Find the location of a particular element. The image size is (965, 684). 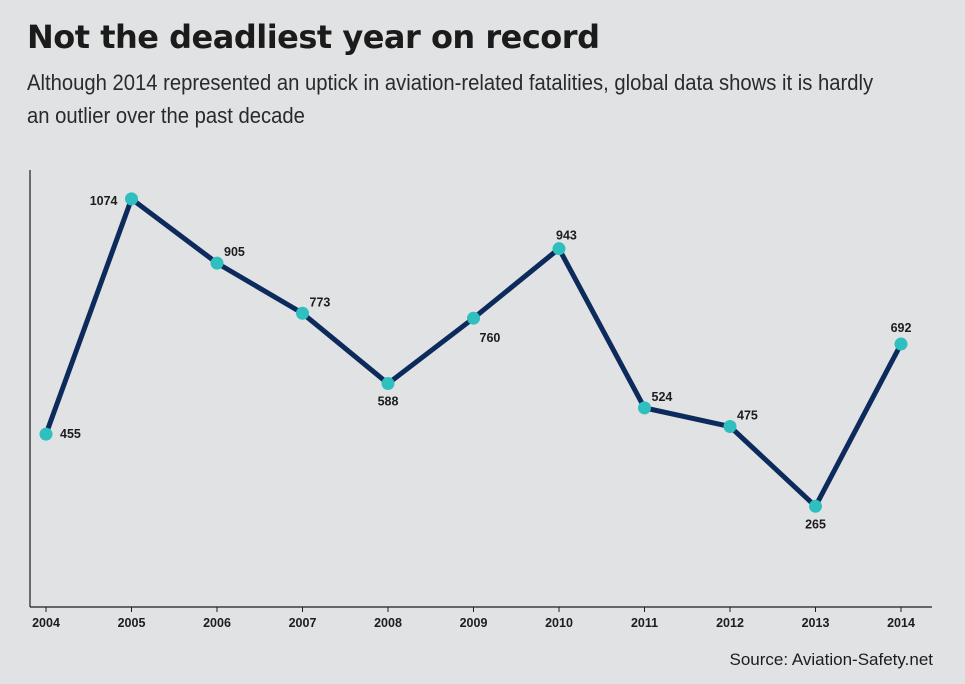

x-tick-label: 2004 is located at coordinates (46, 623).